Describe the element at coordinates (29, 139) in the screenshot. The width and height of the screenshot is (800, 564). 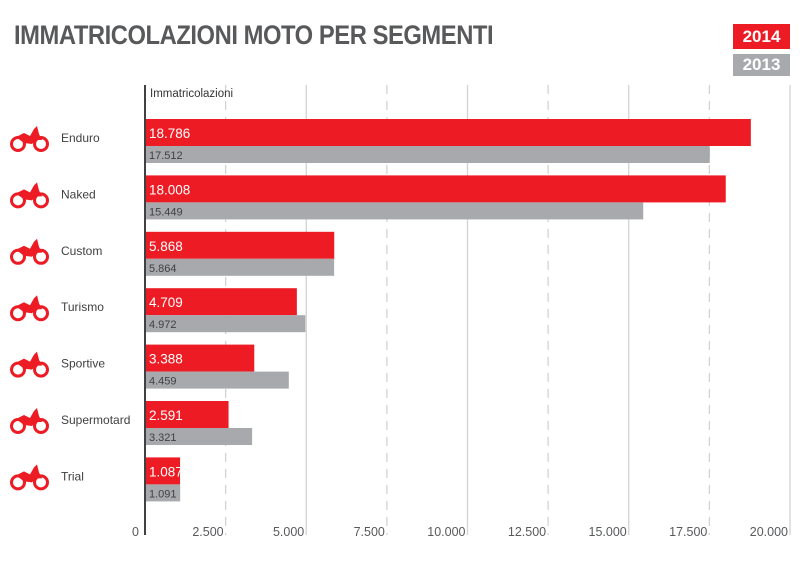
I see `enduro-motorcycle-icon` at that location.